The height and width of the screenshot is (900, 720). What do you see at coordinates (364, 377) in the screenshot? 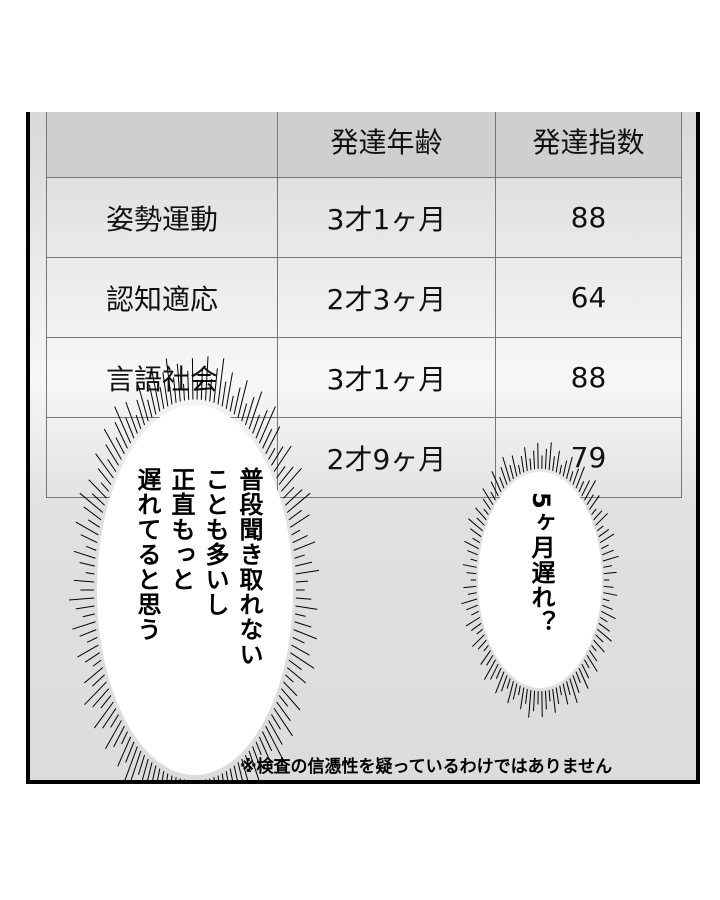
I see `table-row: 言語社会 3才1ヶ月 88` at bounding box center [364, 377].